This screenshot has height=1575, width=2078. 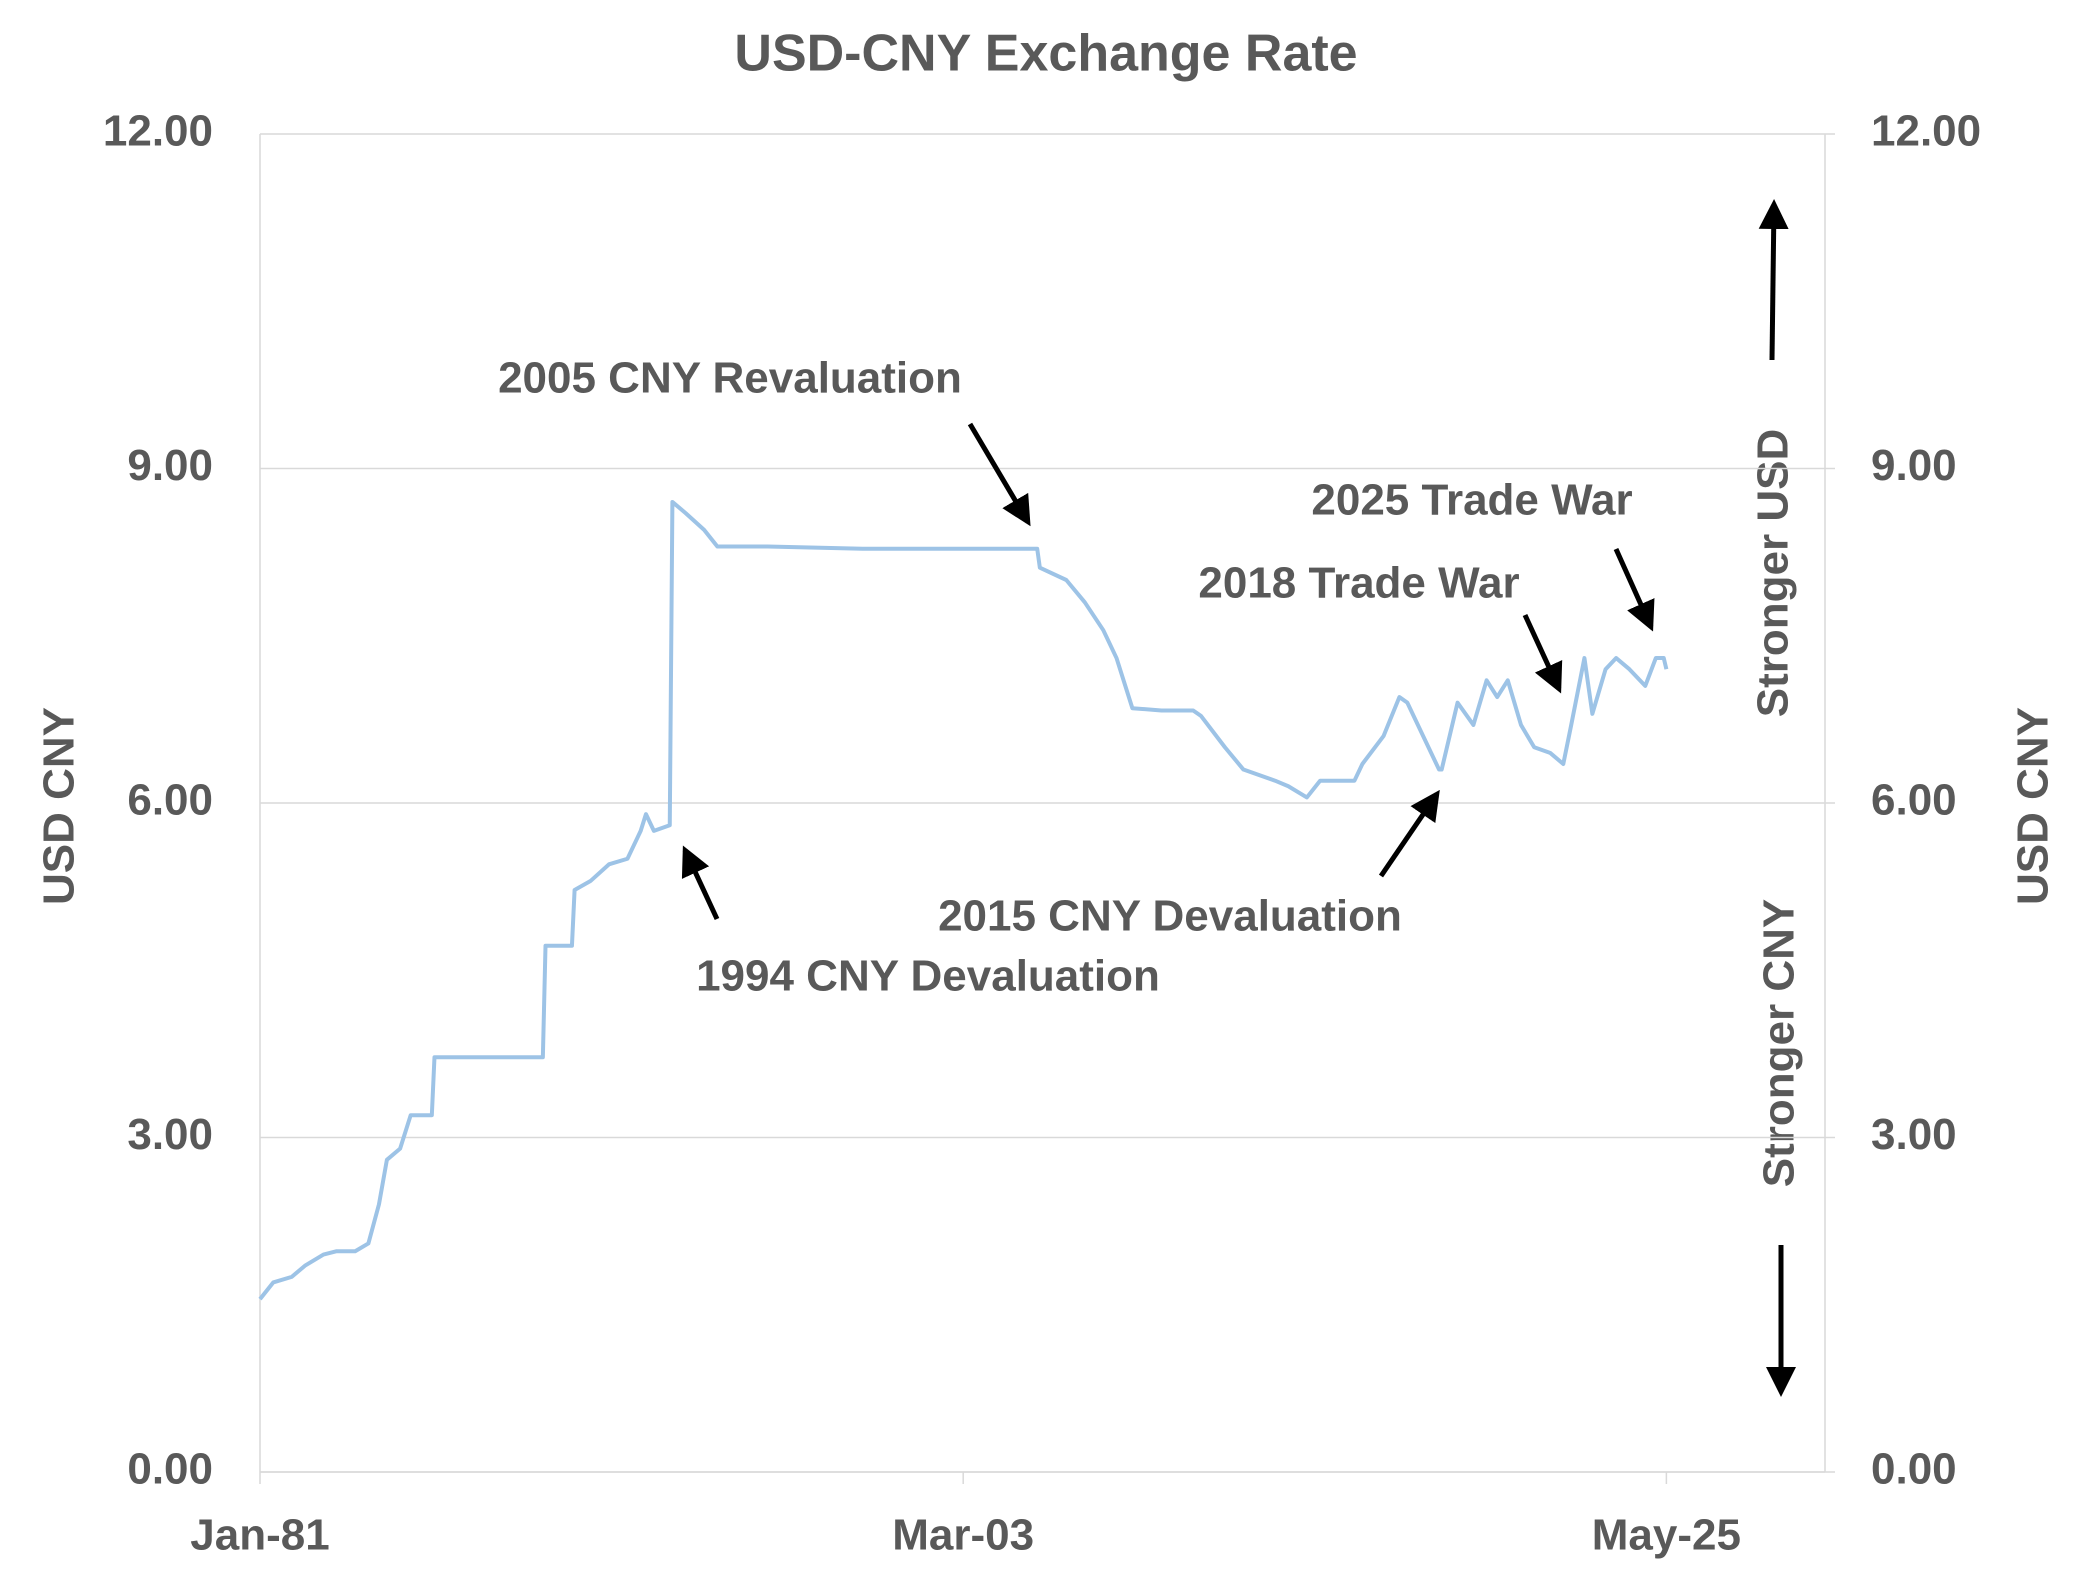 I want to click on y2-tick-label: 3.00, so click(x=1914, y=1134).